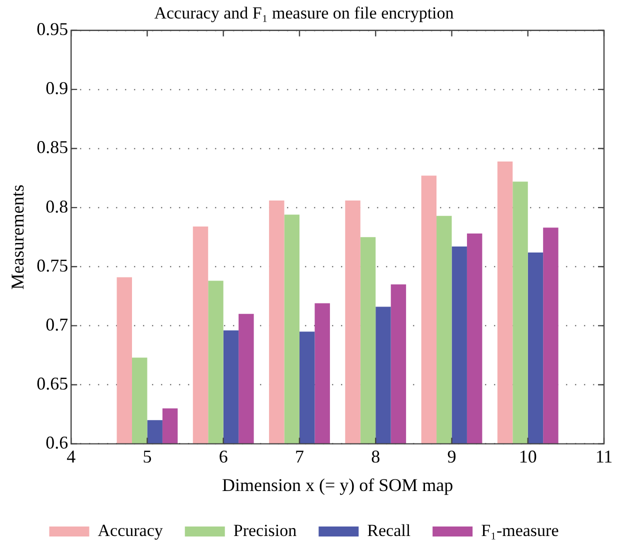 The image size is (624, 554). What do you see at coordinates (147, 456) in the screenshot?
I see `x-tick-label: 5` at bounding box center [147, 456].